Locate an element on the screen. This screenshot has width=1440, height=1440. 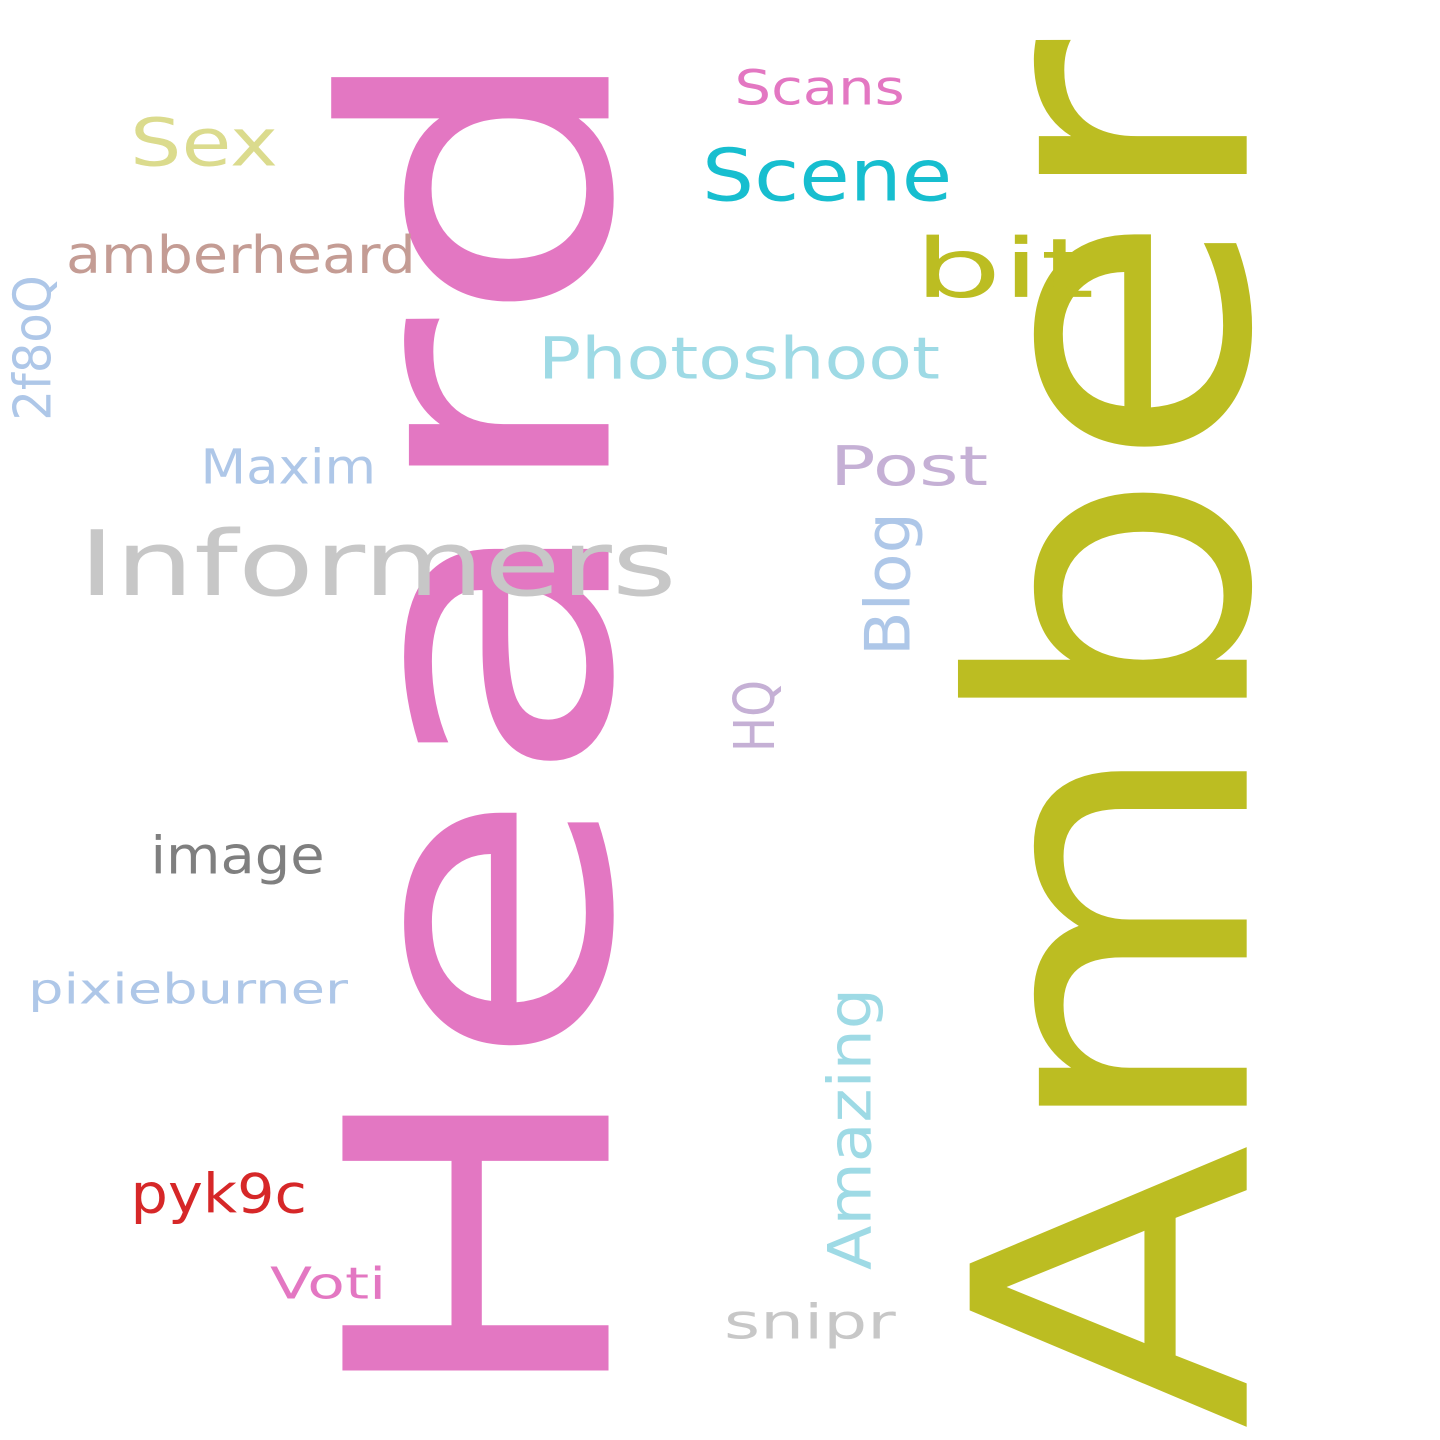
word-post: Post is located at coordinates (909, 467).